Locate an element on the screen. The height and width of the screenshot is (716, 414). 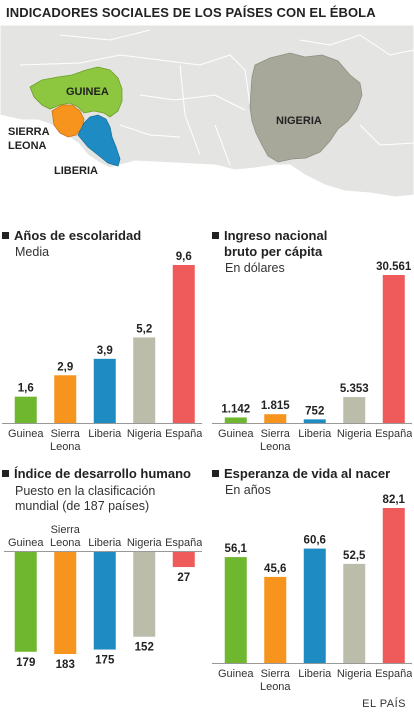
value-label: 30.561 is located at coordinates (394, 267).